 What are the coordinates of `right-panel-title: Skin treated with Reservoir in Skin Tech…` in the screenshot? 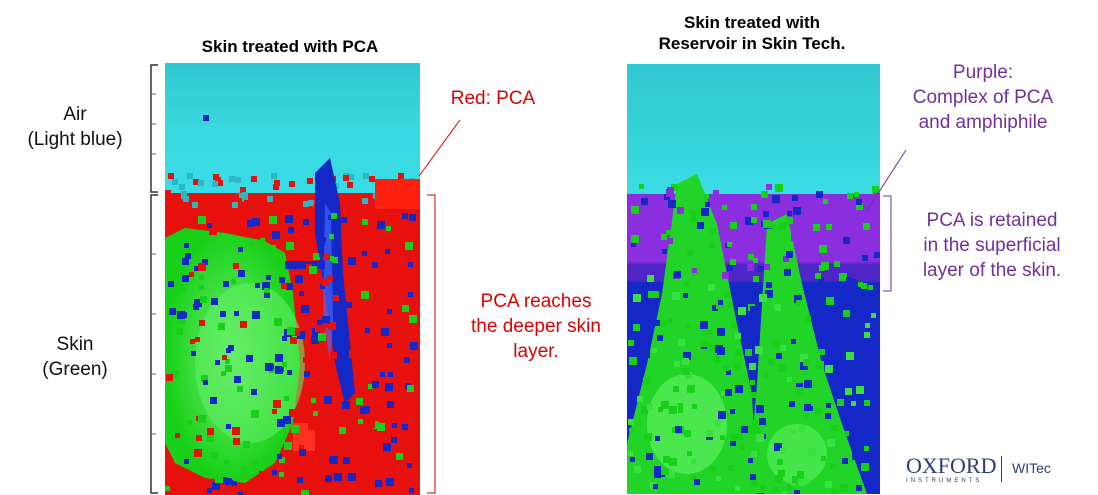 It's located at (752, 33).